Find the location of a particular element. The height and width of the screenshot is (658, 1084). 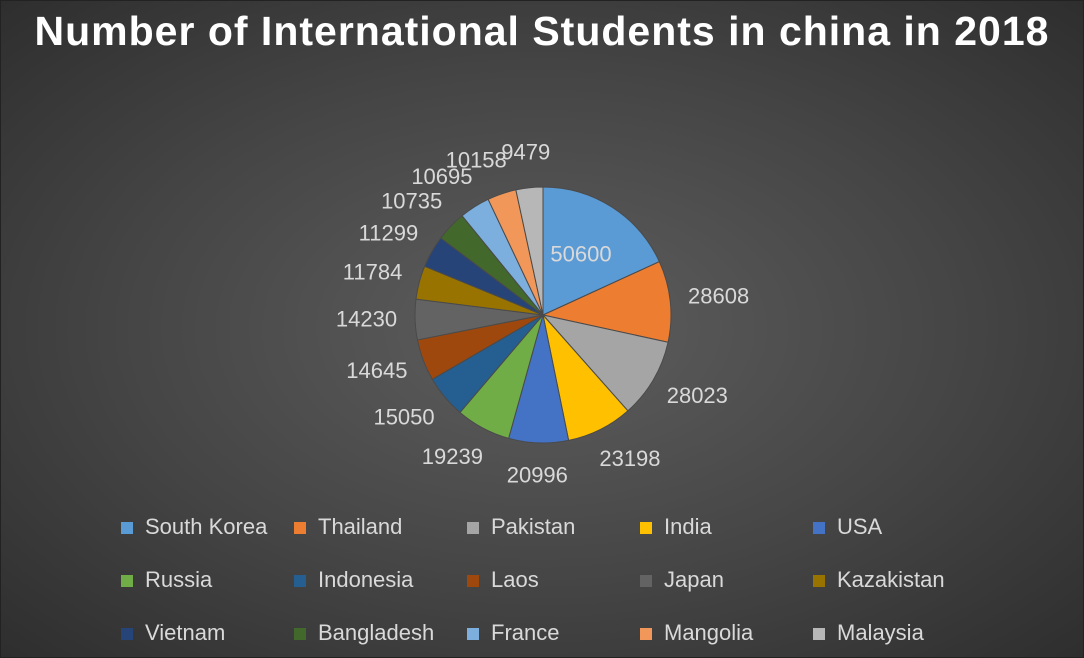

legend-label: South Korea is located at coordinates (206, 526).